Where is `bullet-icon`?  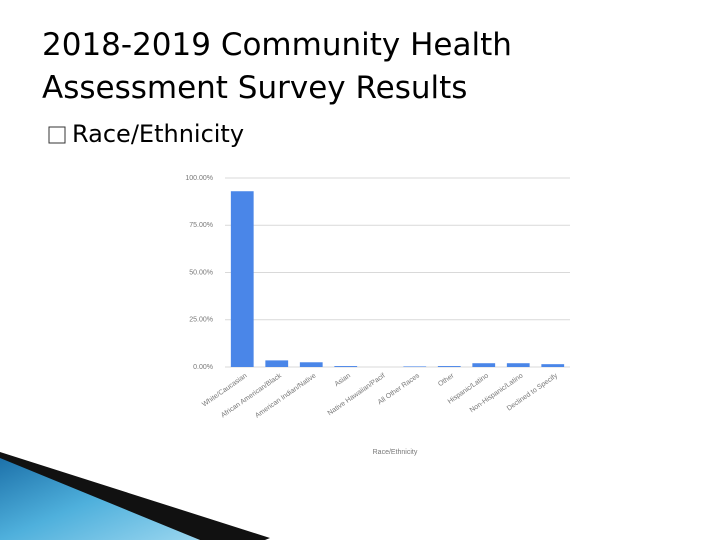 bullet-icon is located at coordinates (57, 135).